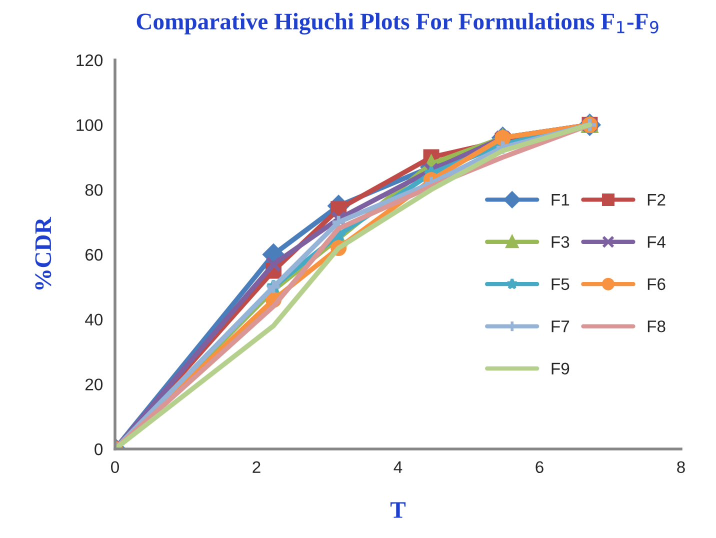 This screenshot has height=538, width=716. What do you see at coordinates (561, 284) in the screenshot?
I see `legend-label: F5` at bounding box center [561, 284].